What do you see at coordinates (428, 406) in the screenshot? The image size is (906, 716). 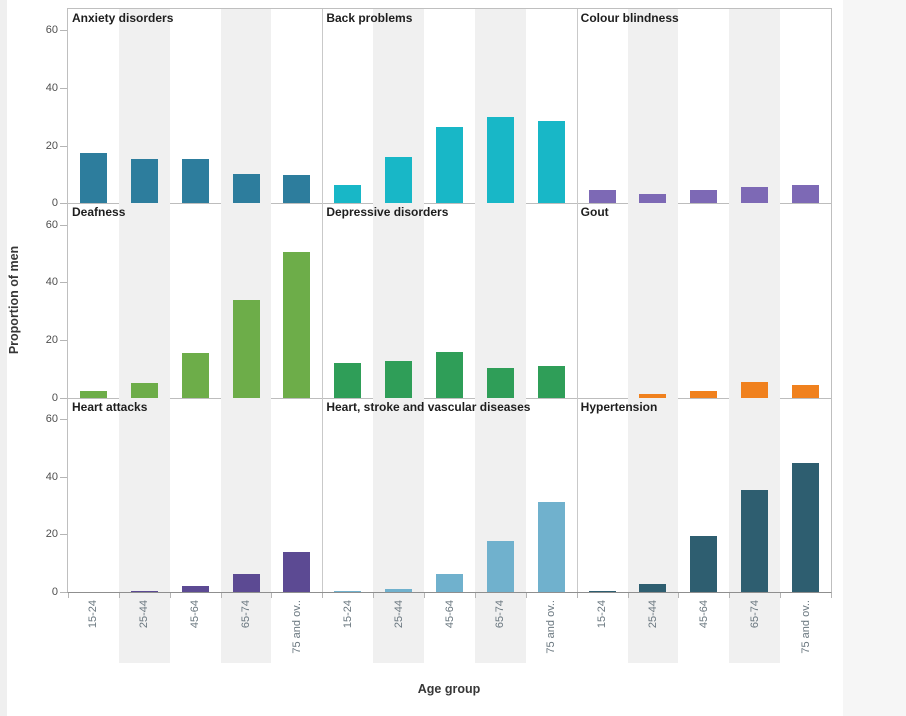 I see `panel-title: Heart, stroke and vascular diseases` at bounding box center [428, 406].